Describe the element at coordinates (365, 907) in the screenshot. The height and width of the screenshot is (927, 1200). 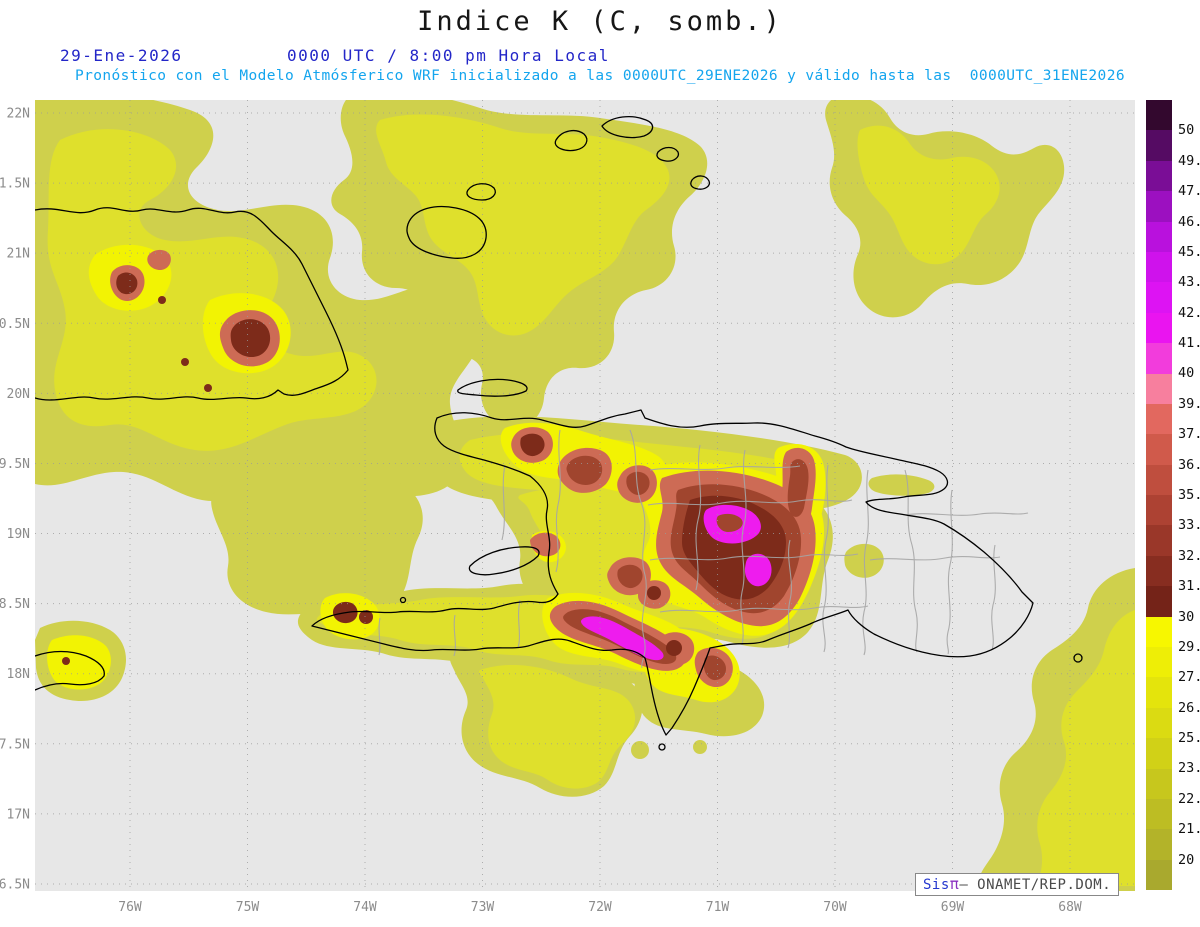
I see `x-tick-label: 74W` at that location.